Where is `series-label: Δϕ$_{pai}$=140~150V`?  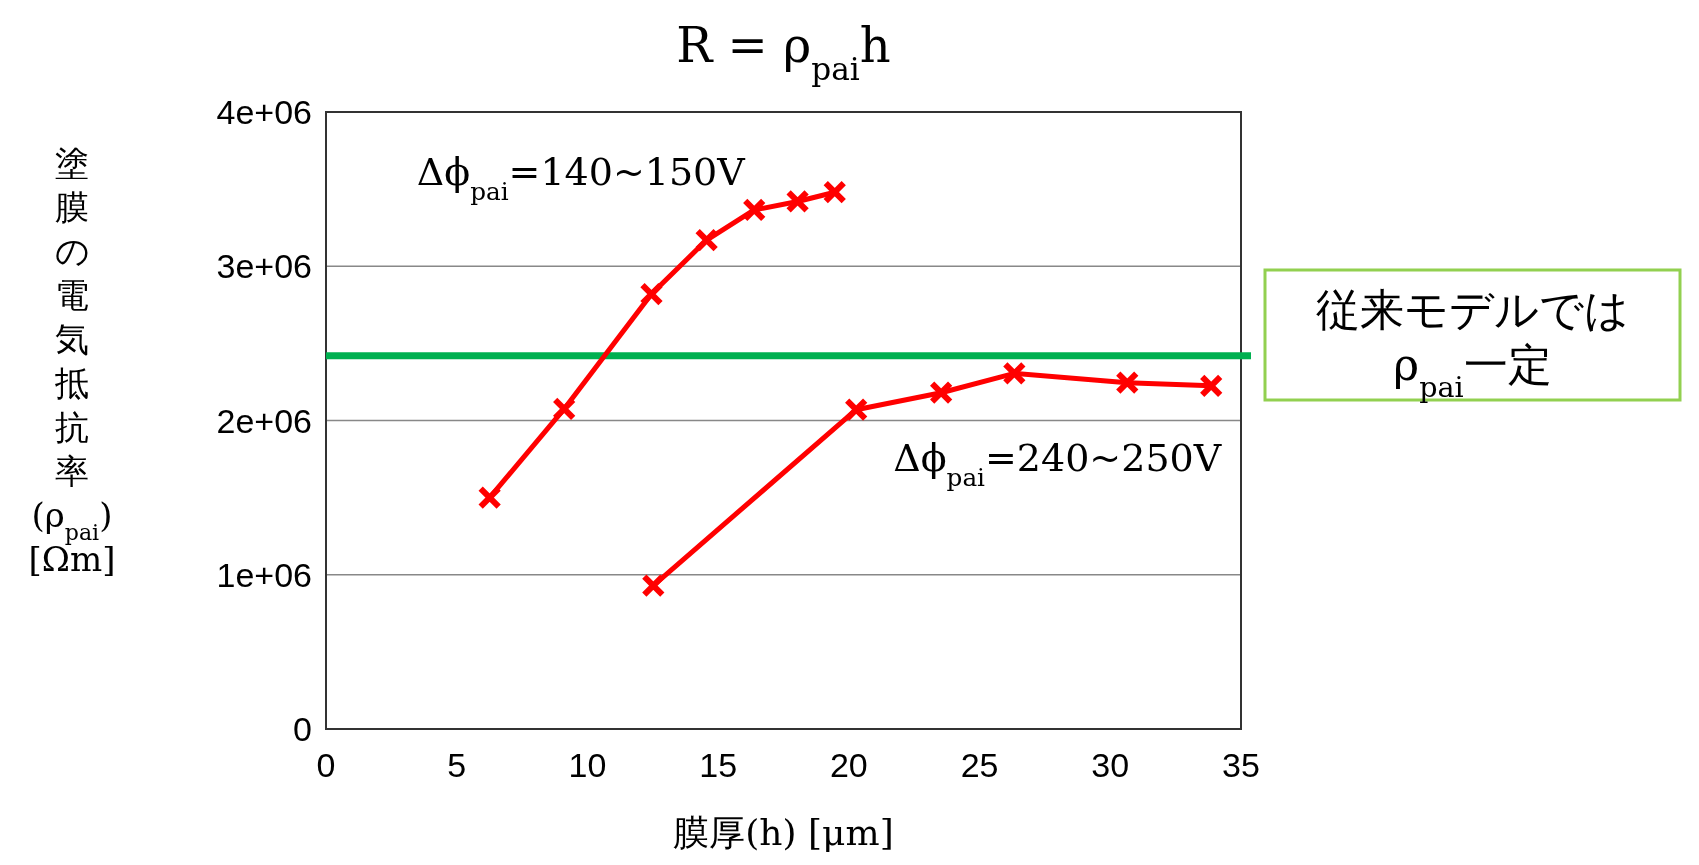
series-label: Δϕ$_{pai}$=140~150V is located at coordinates (581, 178).